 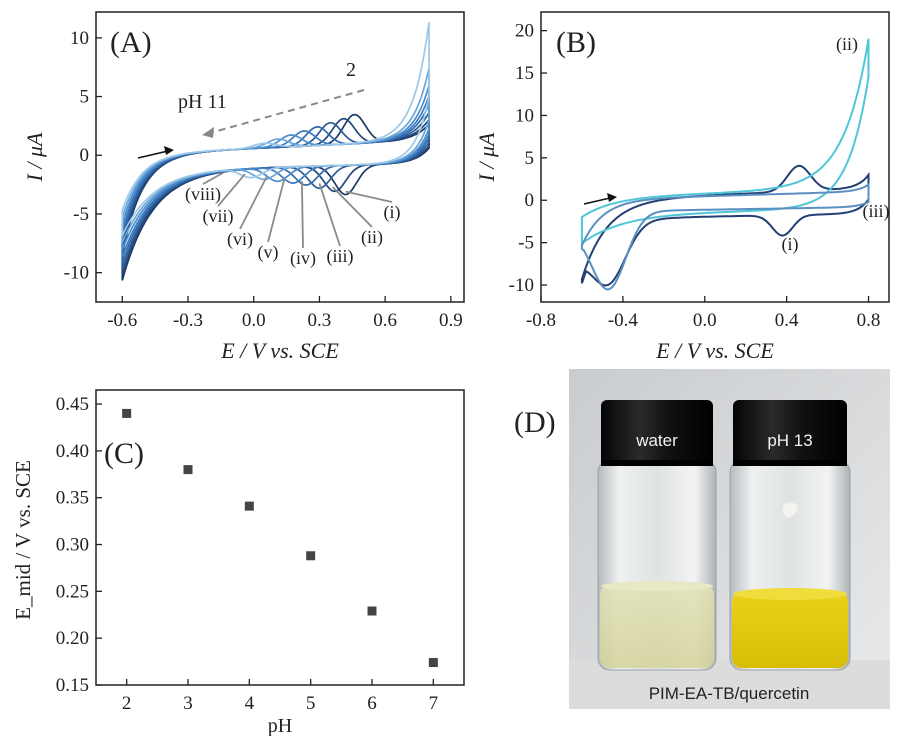 I want to click on panel-a-xtick-label: 0.6, so click(x=385, y=320).